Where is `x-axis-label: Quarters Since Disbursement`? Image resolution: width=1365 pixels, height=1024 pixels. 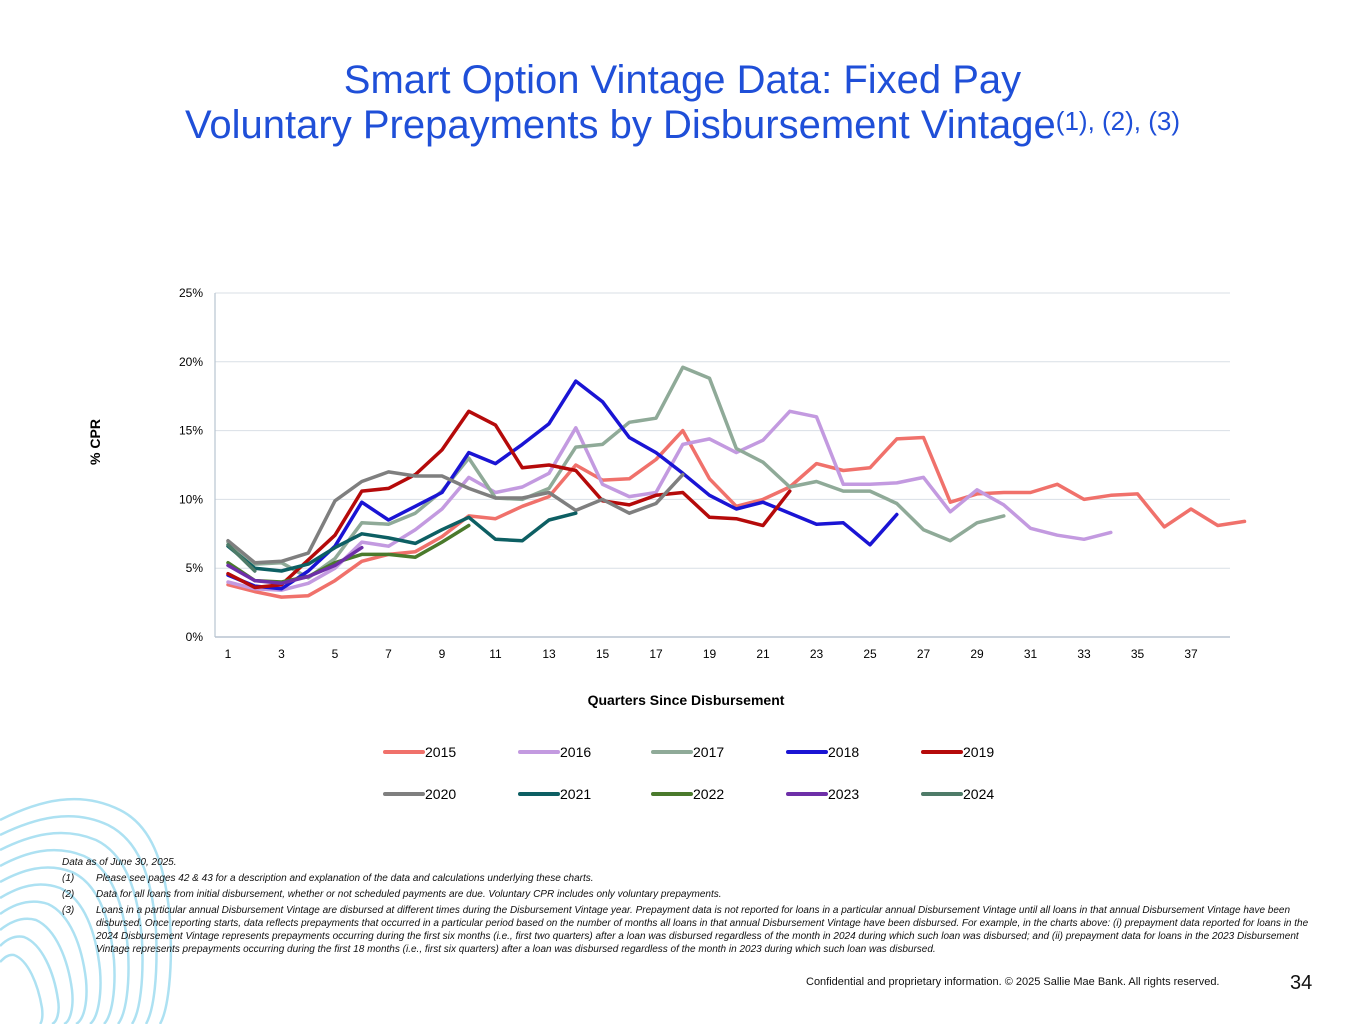
x-axis-label: Quarters Since Disbursement is located at coordinates (686, 700).